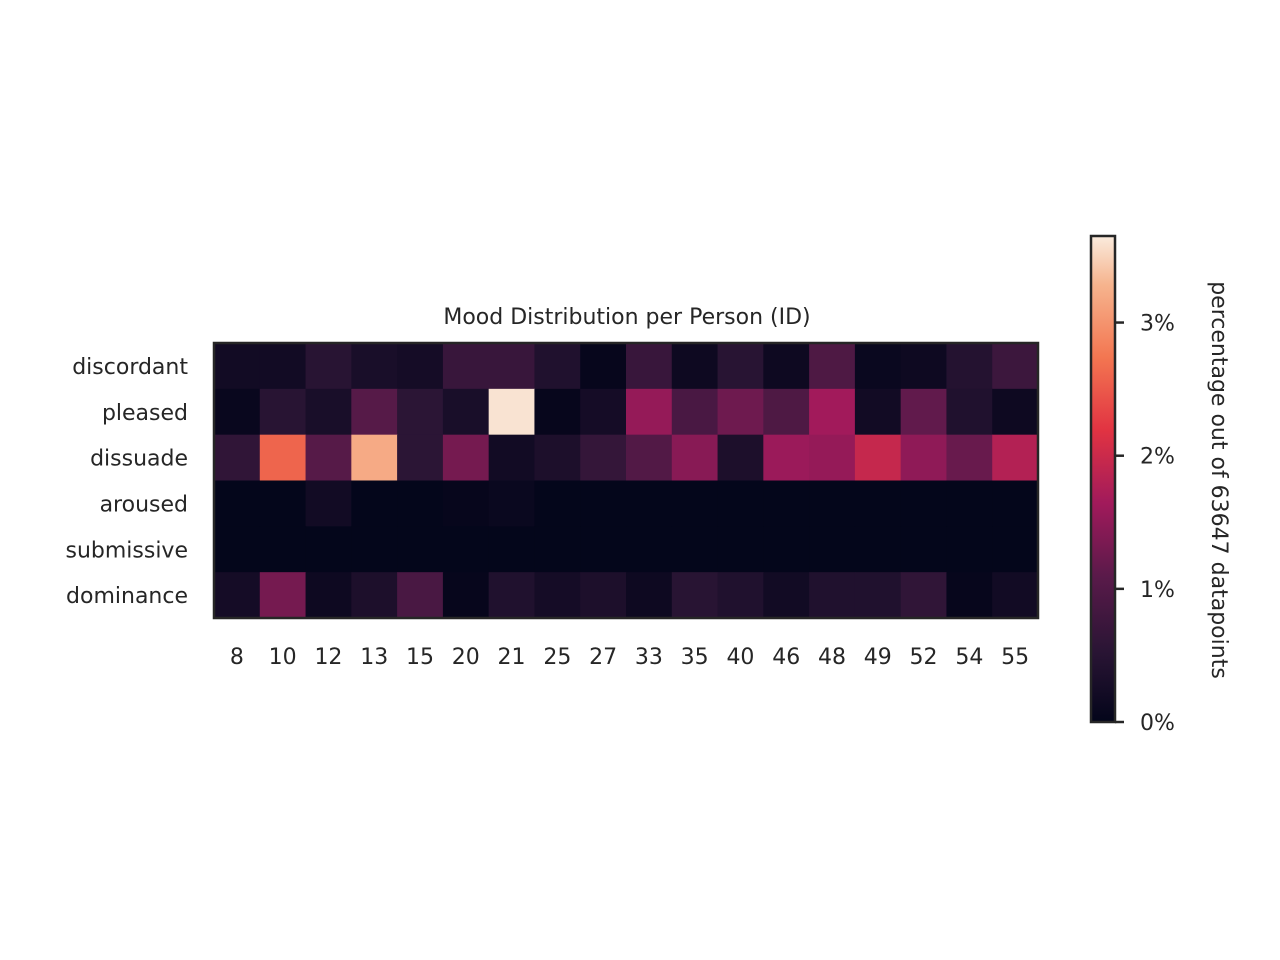  Describe the element at coordinates (695, 657) in the screenshot. I see `x-tick-label: 35` at that location.